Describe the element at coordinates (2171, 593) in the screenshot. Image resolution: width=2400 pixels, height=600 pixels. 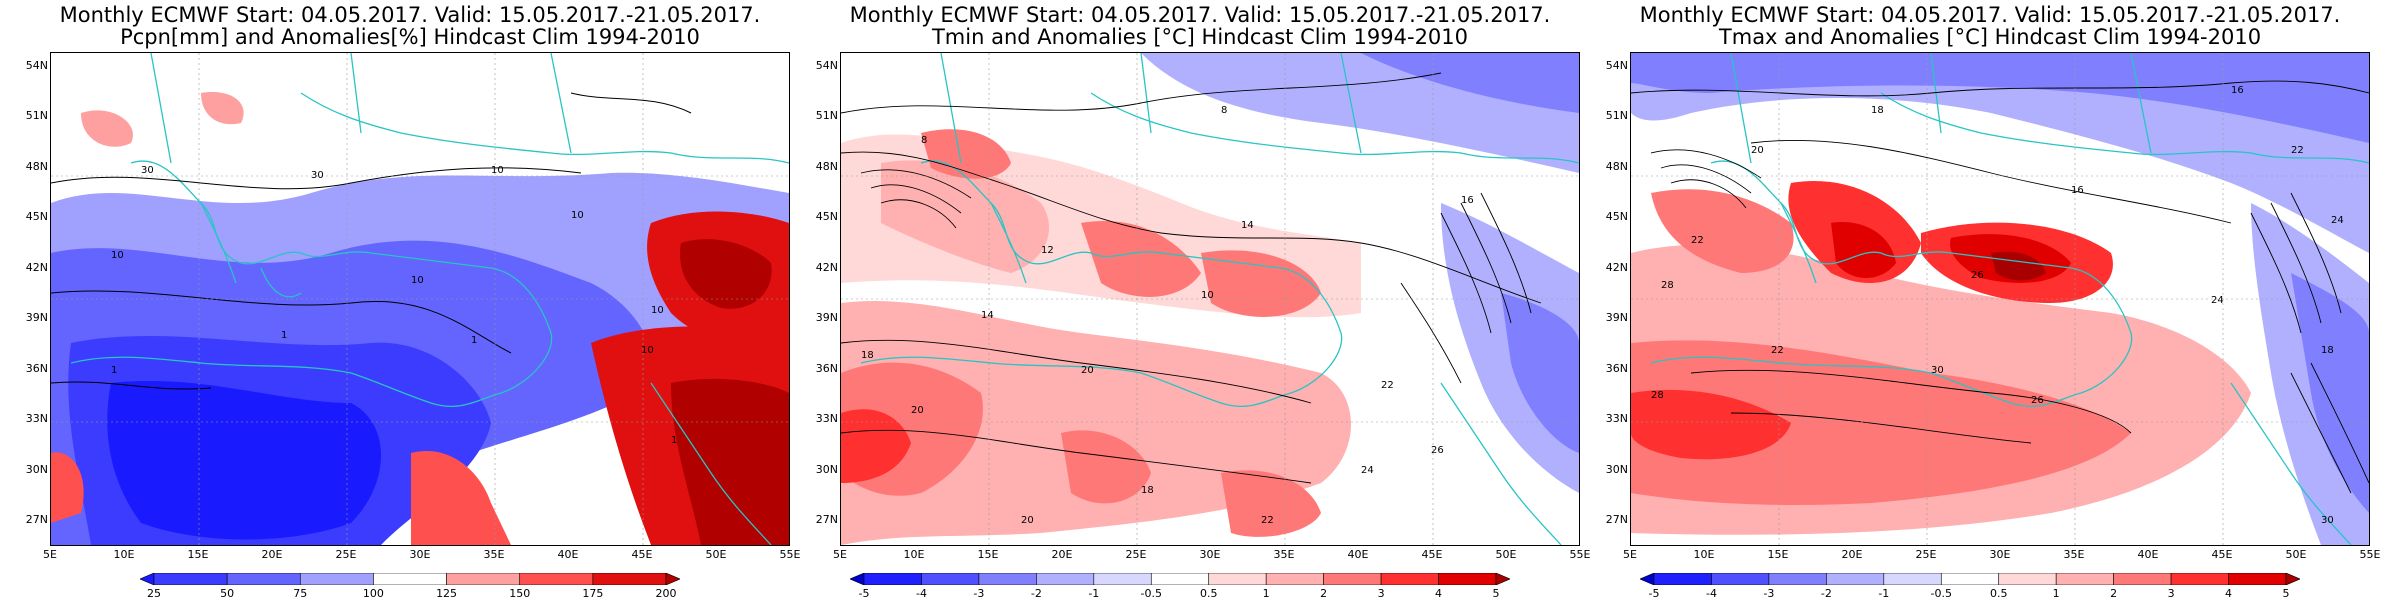
I see `colorbar-label: 3` at that location.